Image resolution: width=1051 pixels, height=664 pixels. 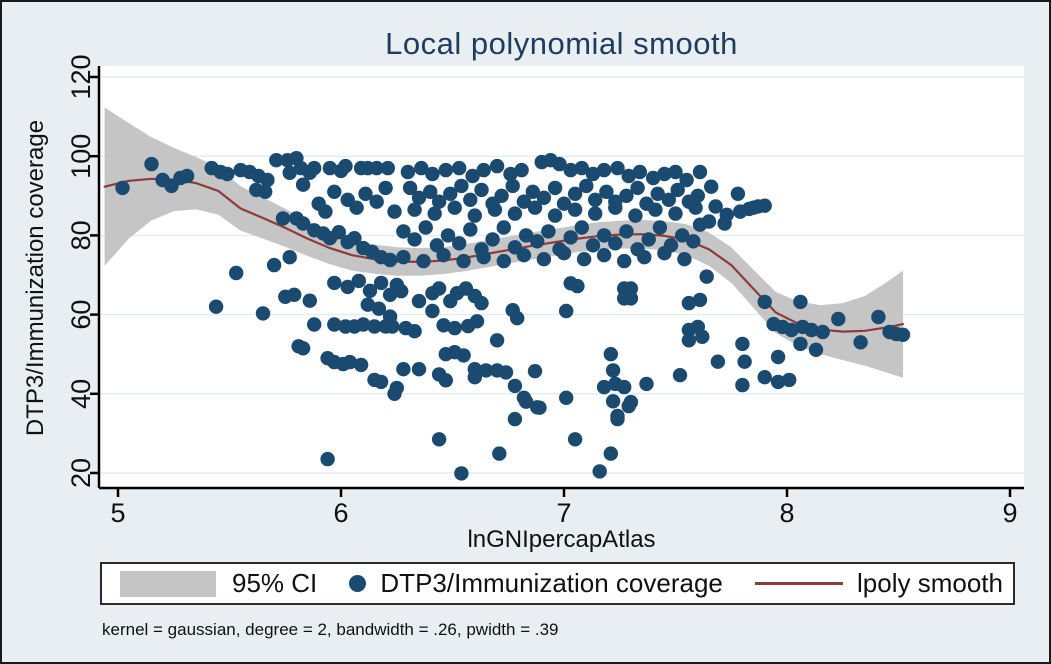 I want to click on chart-title: Local polynomial smooth, so click(x=561, y=43).